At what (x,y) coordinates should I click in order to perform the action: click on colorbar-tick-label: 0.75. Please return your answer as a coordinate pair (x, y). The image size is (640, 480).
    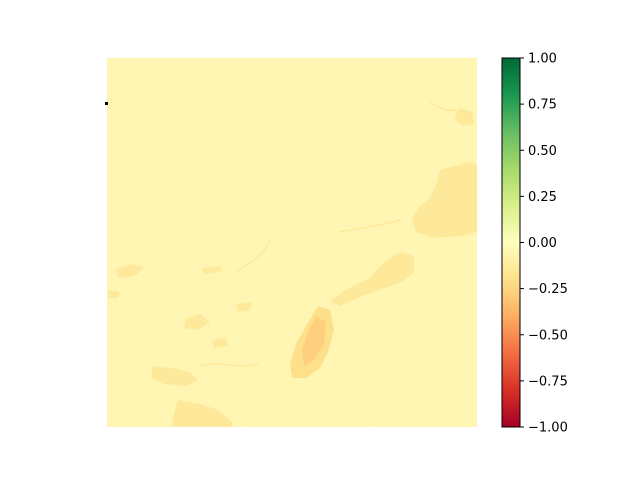
    Looking at the image, I should click on (542, 105).